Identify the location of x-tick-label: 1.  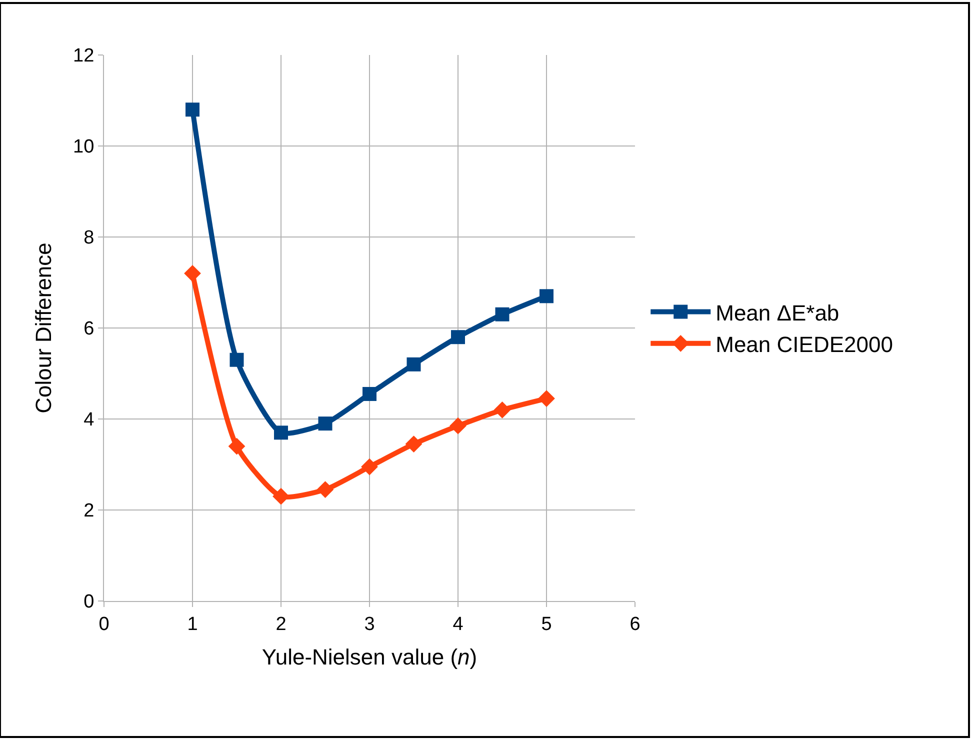
(192, 624).